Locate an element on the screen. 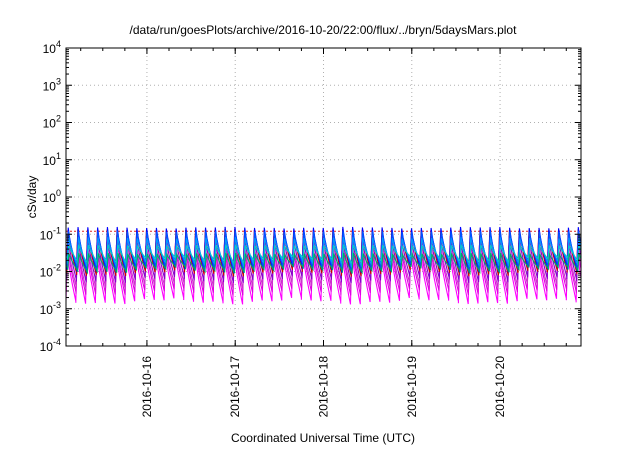  y-tick-label: 10⁻² is located at coordinates (50, 271).